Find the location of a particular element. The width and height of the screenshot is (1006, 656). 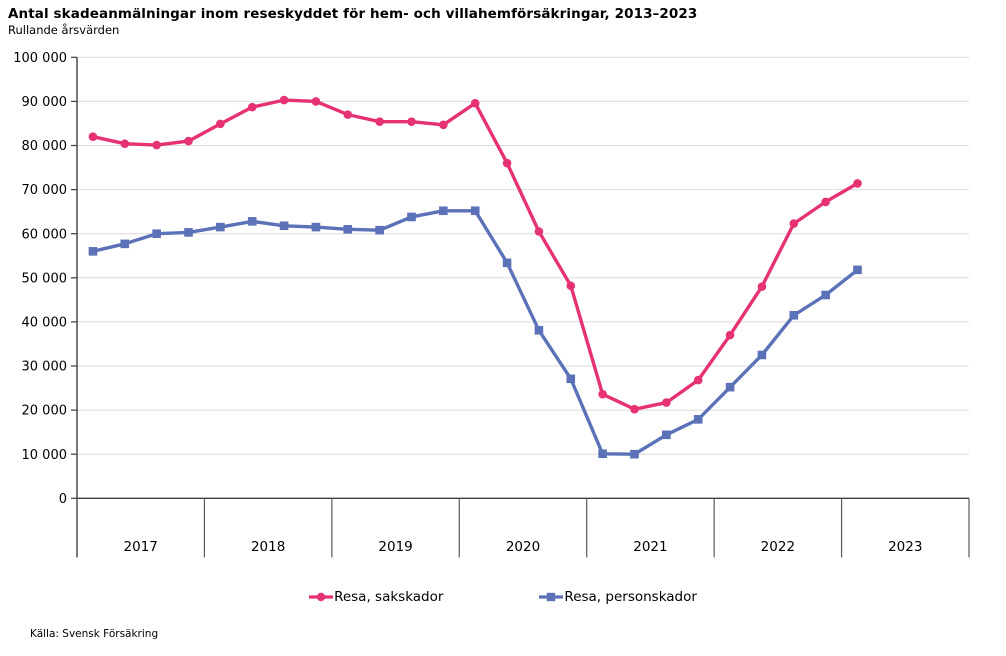

x-axis-year-label: 2019 is located at coordinates (395, 547).